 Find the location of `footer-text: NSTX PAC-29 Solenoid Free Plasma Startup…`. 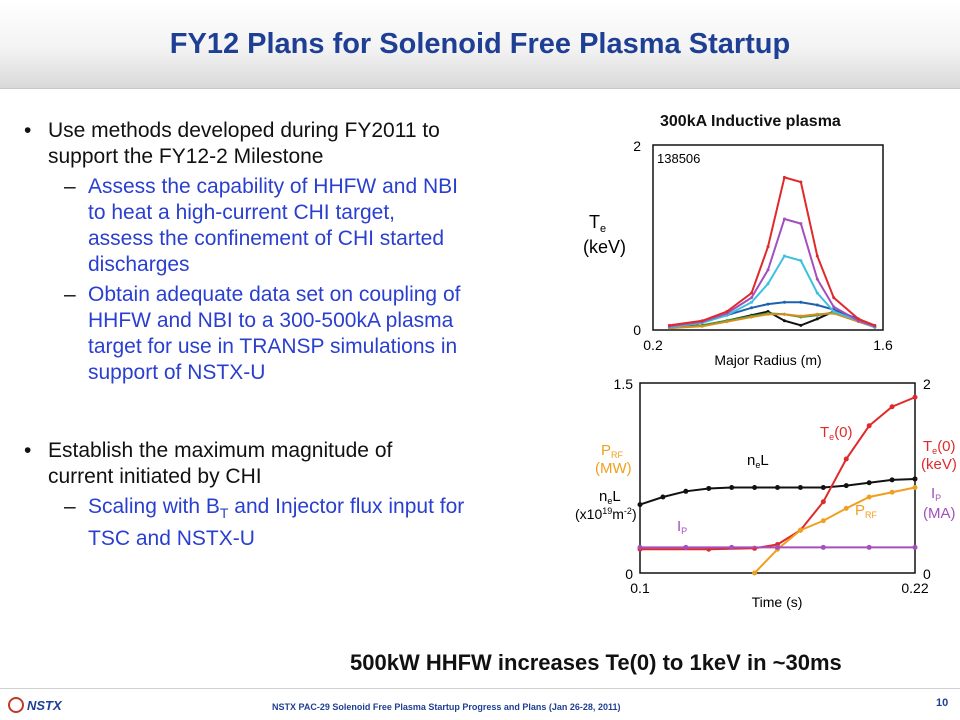

footer-text: NSTX PAC-29 Solenoid Free Plasma Startup… is located at coordinates (446, 707).